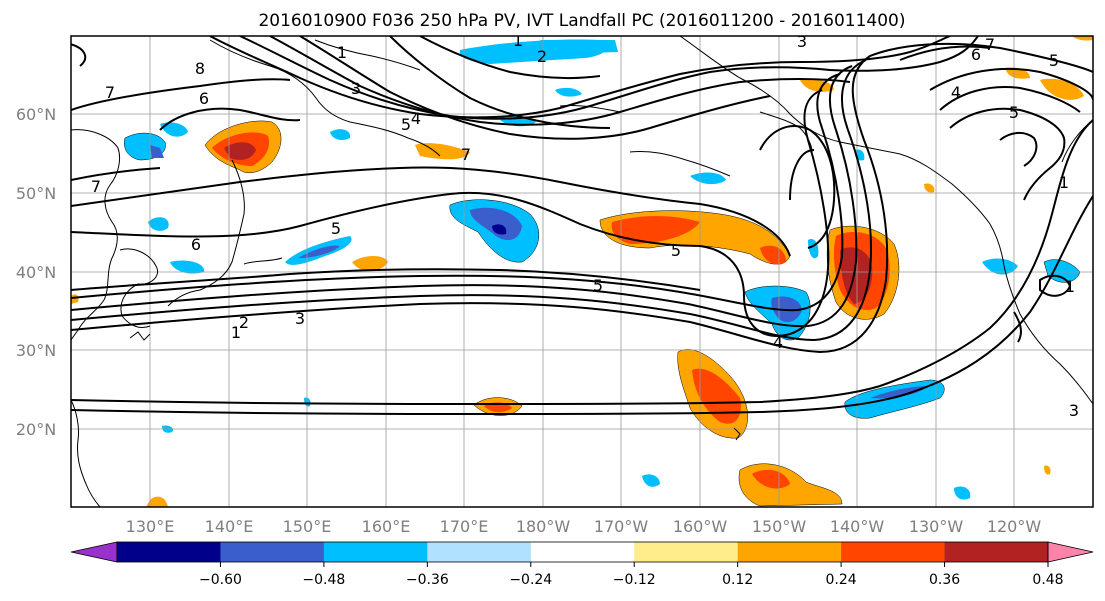 This screenshot has width=1105, height=601. What do you see at coordinates (307, 526) in the screenshot?
I see `lon-label: 150°E` at bounding box center [307, 526].